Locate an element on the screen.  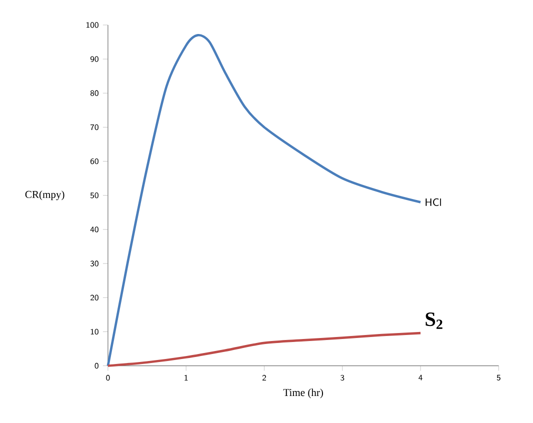
x-tick-label: 5 is located at coordinates (498, 378).